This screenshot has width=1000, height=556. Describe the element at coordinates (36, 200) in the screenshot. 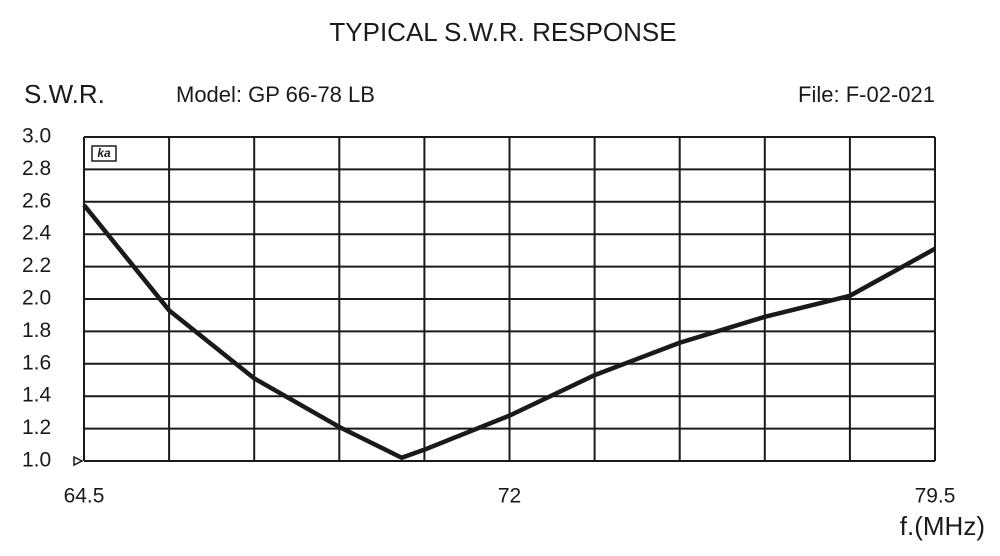

I see `y-tick-label: 2.6` at that location.